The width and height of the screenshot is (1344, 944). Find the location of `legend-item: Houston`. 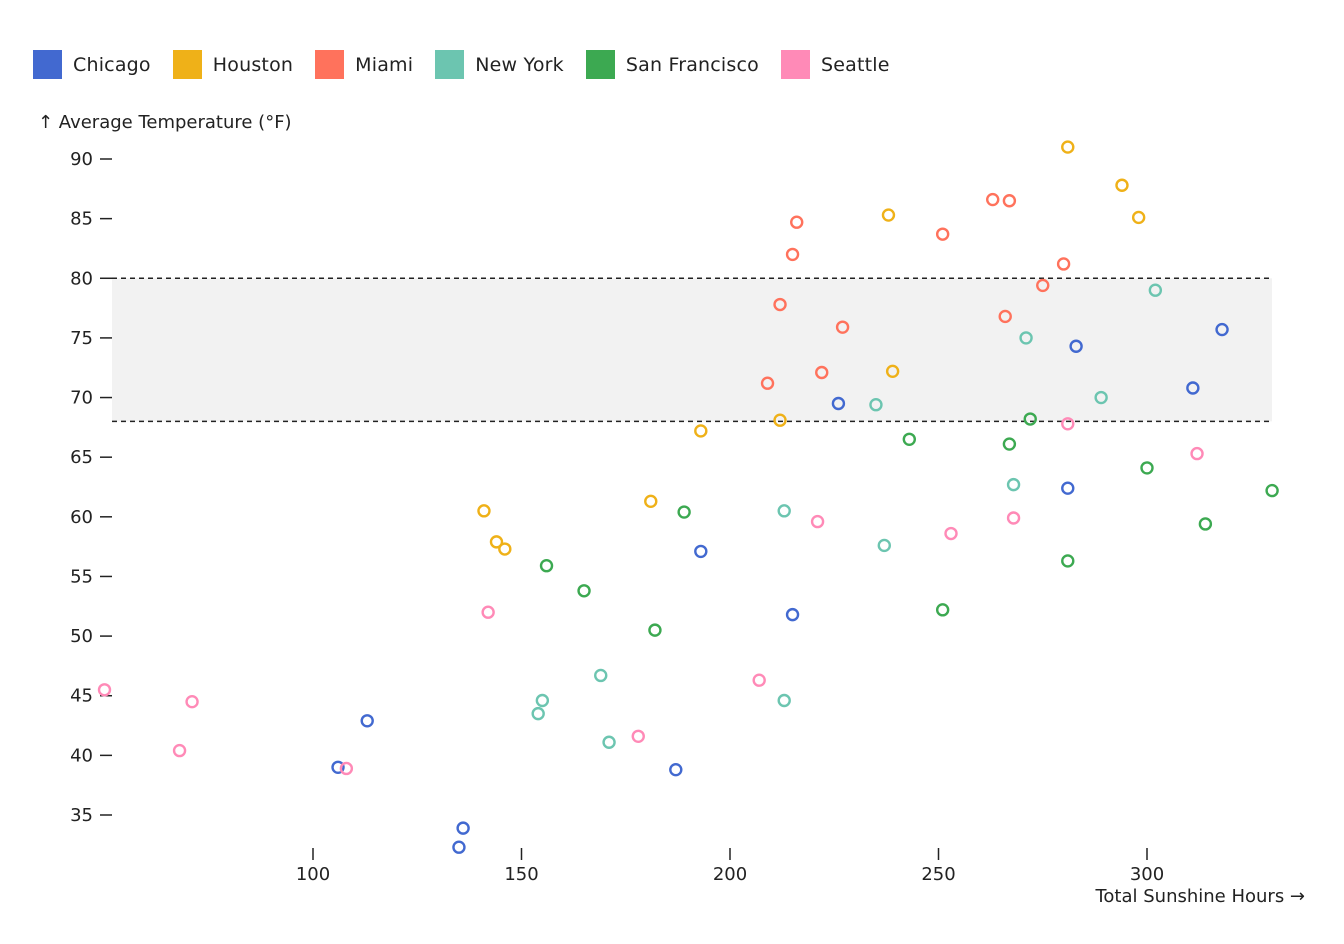

legend-item: Houston is located at coordinates (232, 64).